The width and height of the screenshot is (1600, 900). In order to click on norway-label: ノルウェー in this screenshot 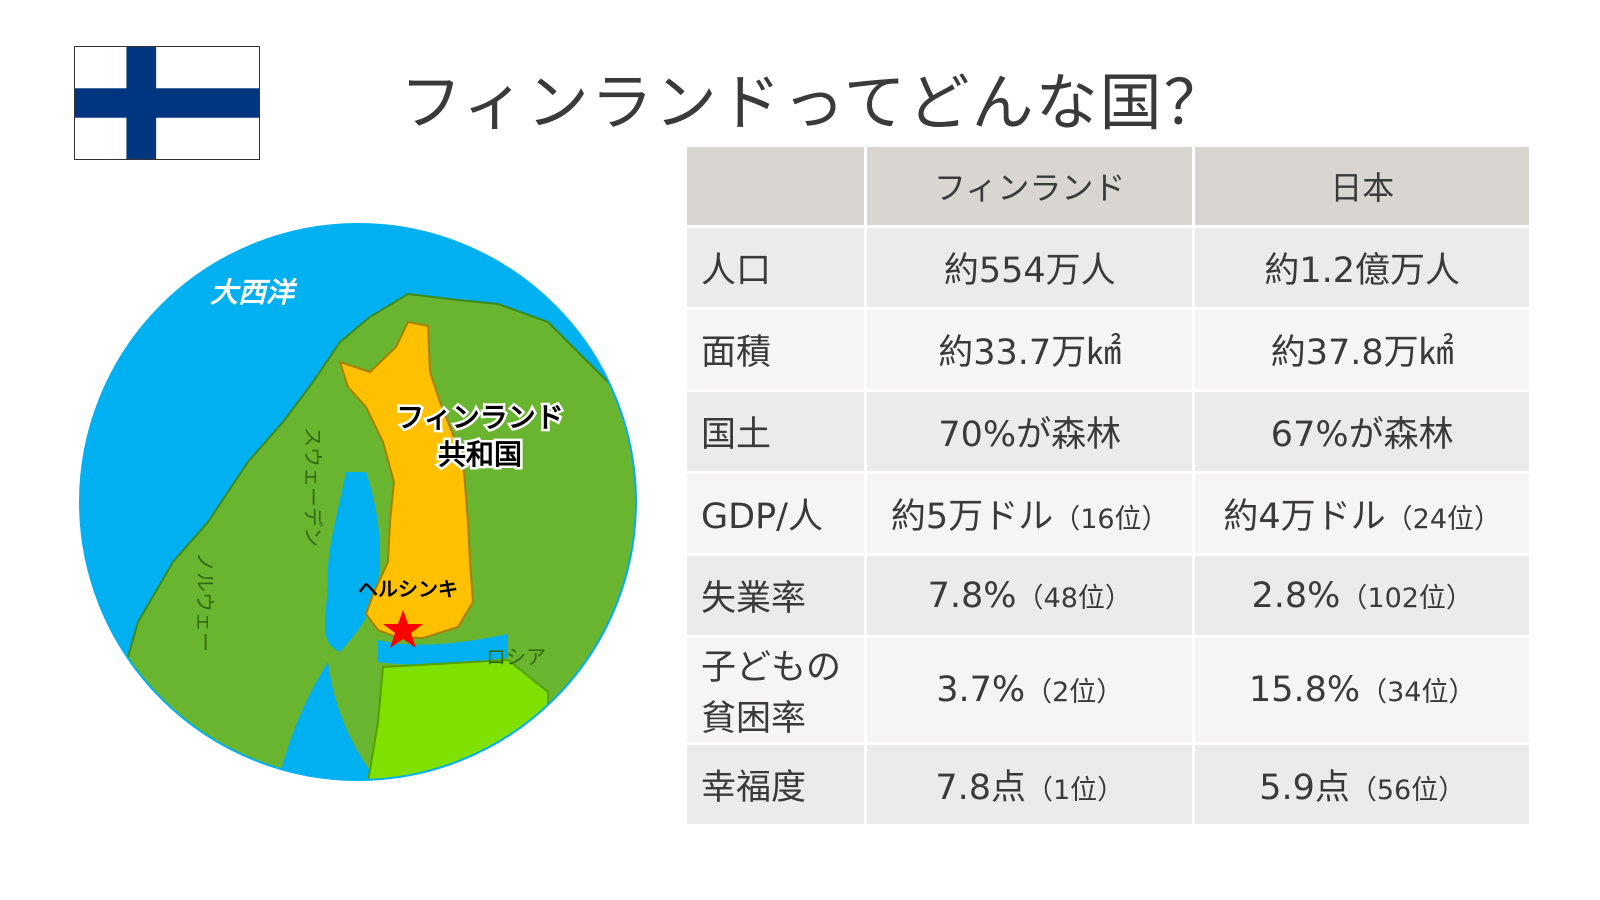, I will do `click(205, 602)`.